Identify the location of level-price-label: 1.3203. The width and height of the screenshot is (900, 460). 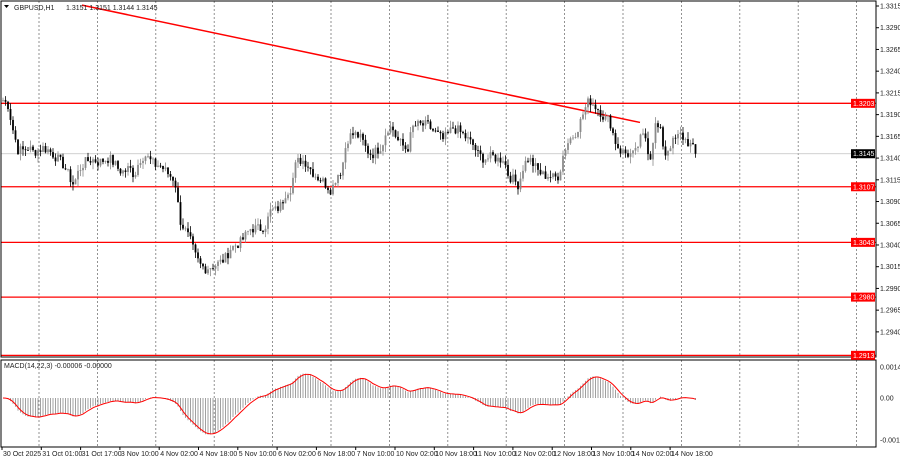
(864, 104).